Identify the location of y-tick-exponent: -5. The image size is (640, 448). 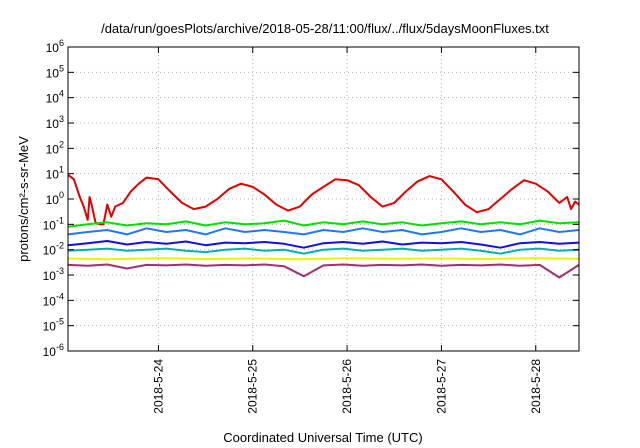
(60, 322).